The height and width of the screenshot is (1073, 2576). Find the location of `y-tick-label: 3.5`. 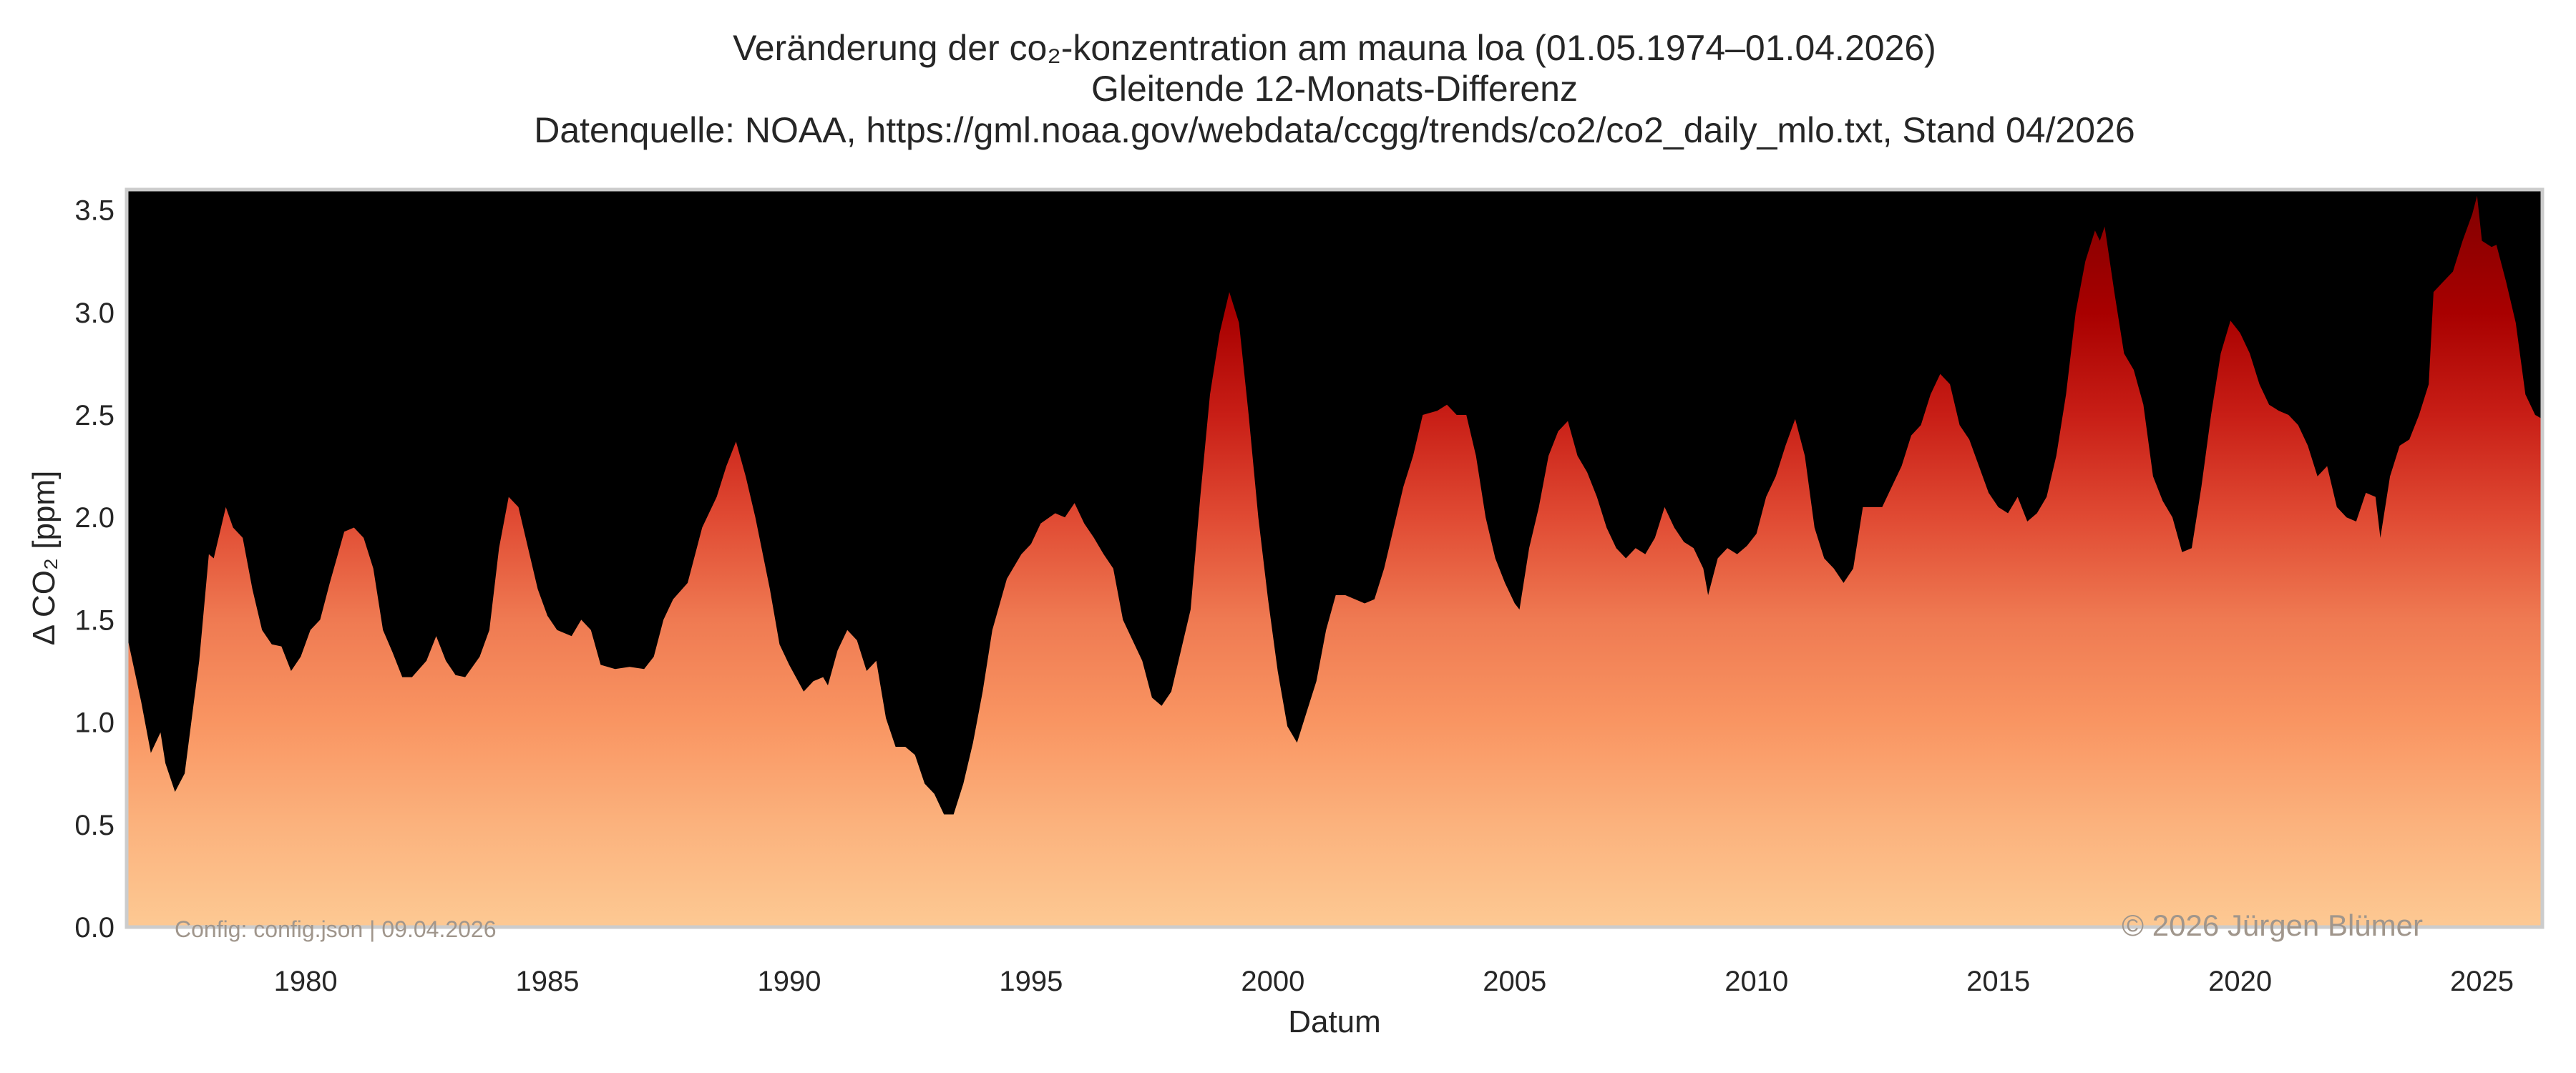

y-tick-label: 3.5 is located at coordinates (94, 211).